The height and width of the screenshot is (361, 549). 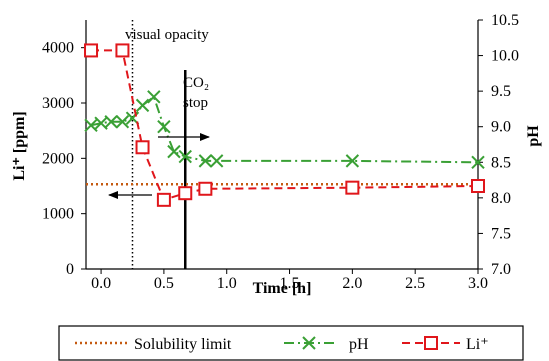 I want to click on y-left-tick-label: 1000, so click(x=58, y=214).